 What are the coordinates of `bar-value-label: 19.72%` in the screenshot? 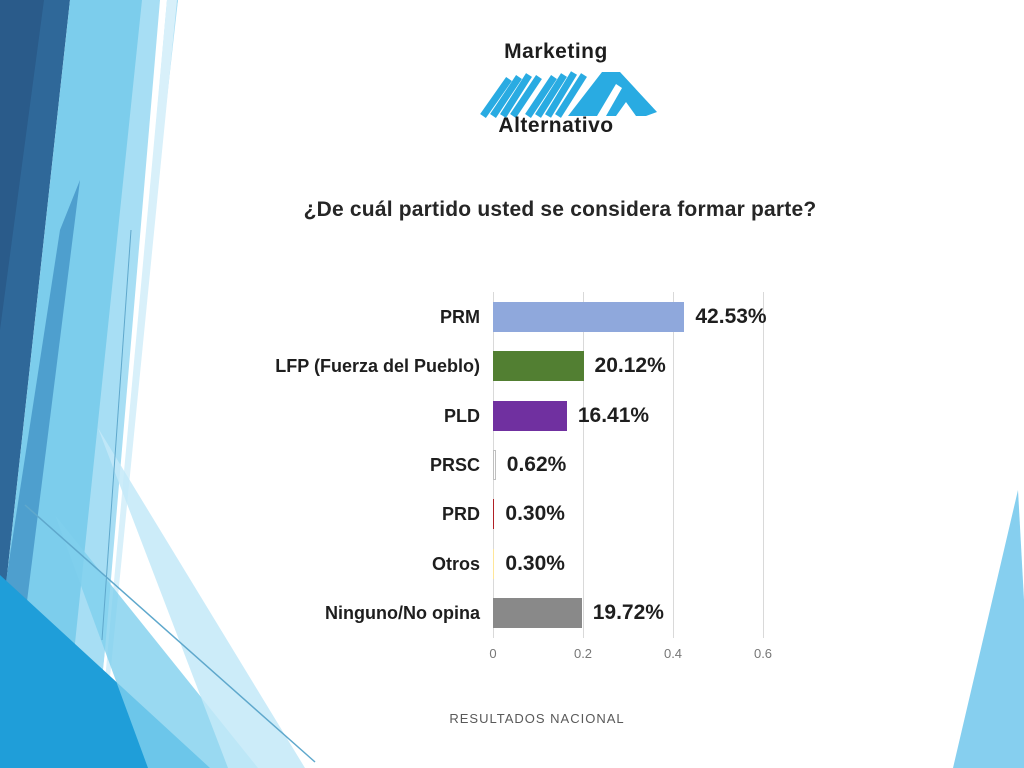 It's located at (628, 613).